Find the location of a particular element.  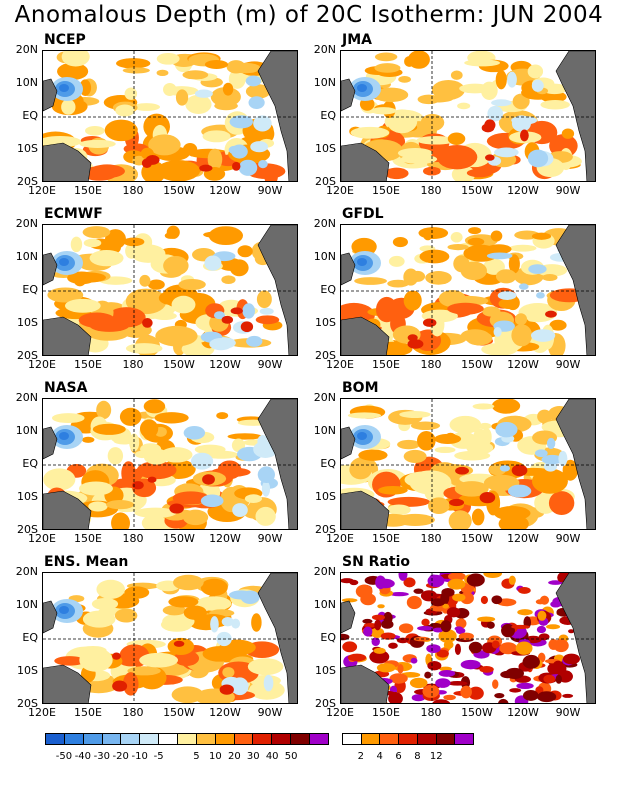

longitude-label: 150E is located at coordinates (386, 712).